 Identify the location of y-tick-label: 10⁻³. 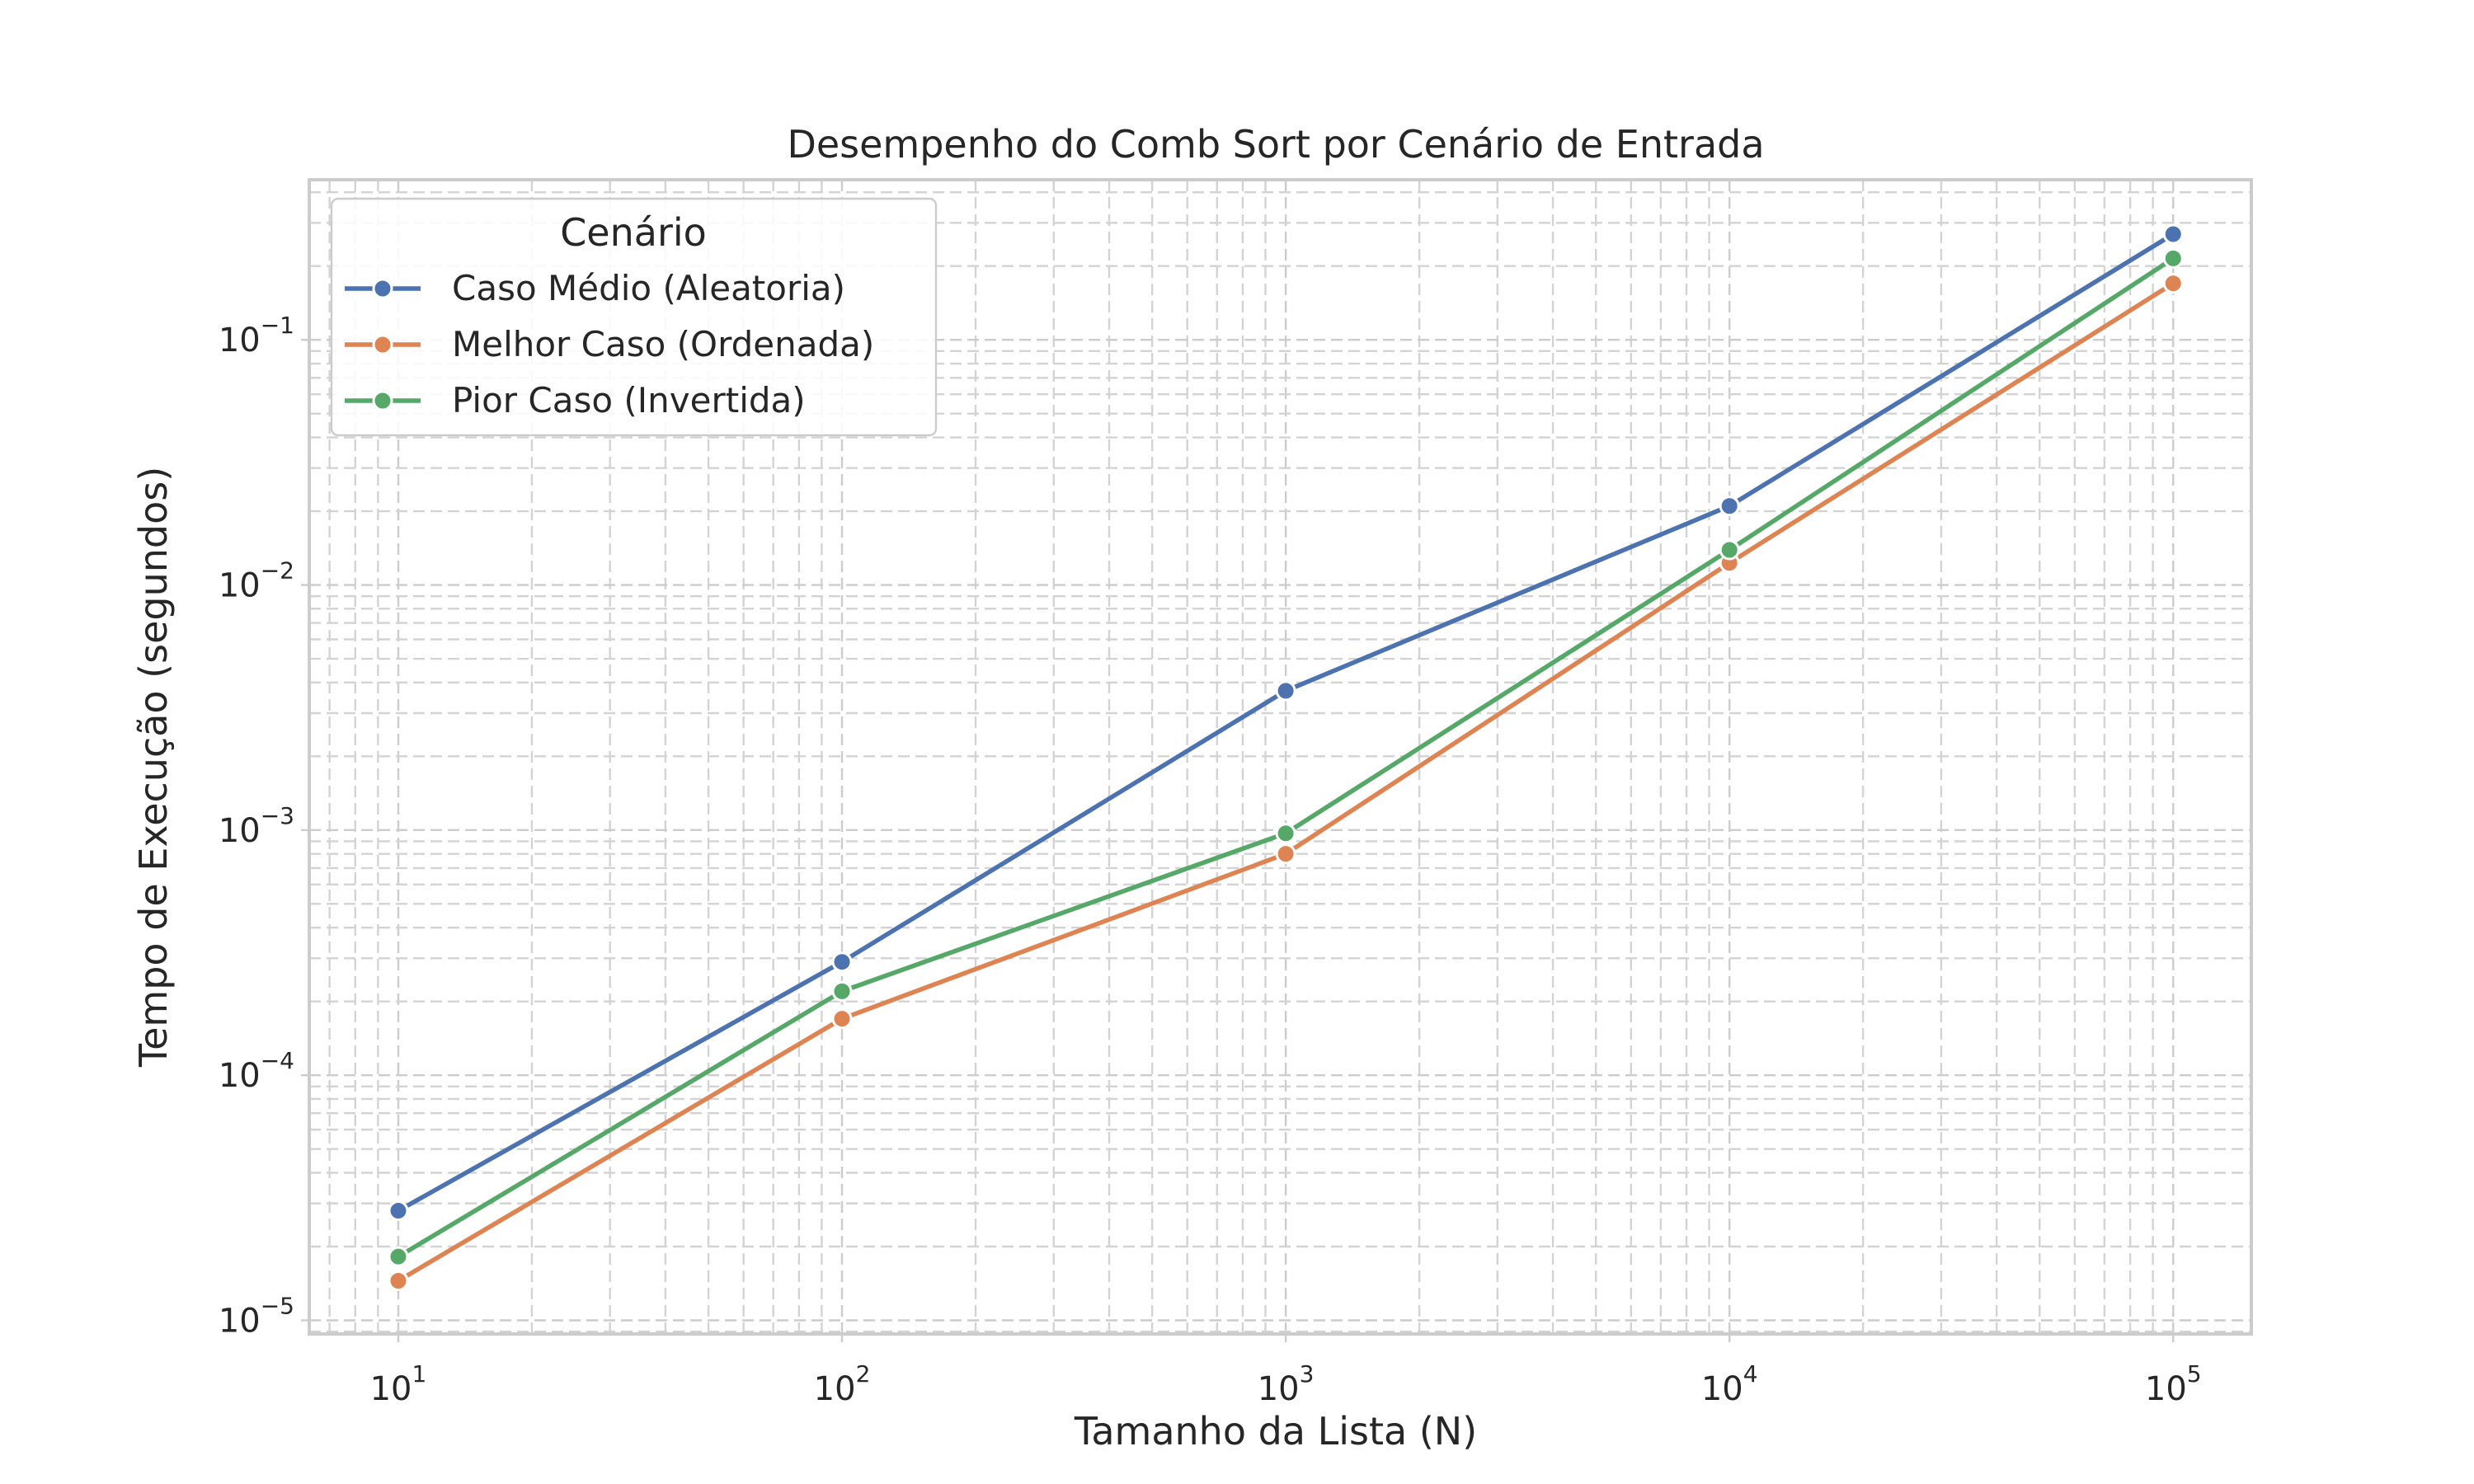
(256, 826).